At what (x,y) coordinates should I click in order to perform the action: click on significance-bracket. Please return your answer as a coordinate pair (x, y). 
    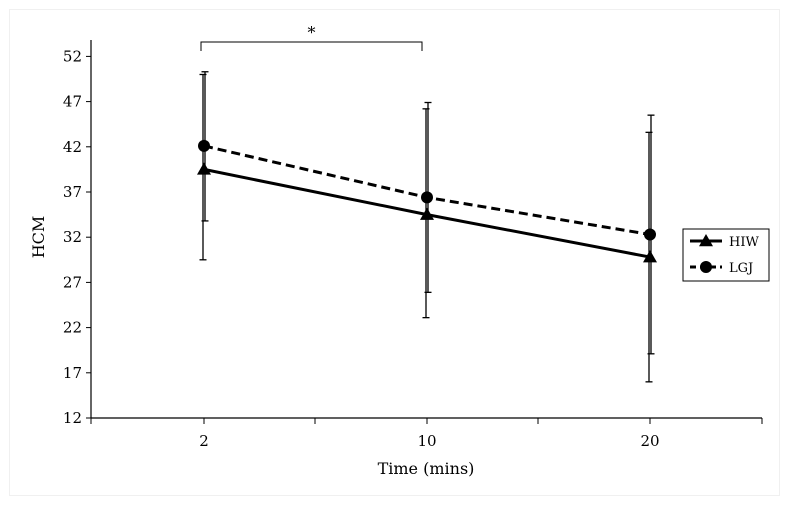
    Looking at the image, I should click on (311, 46).